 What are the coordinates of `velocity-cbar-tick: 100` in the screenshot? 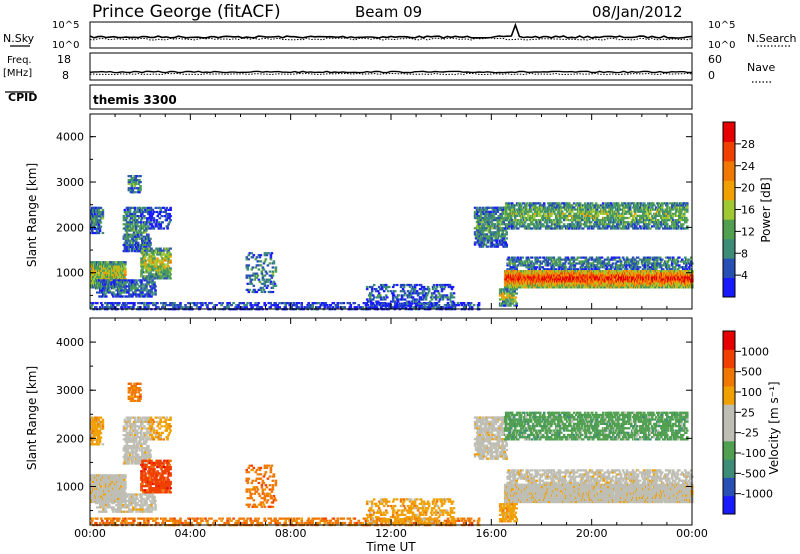 It's located at (751, 392).